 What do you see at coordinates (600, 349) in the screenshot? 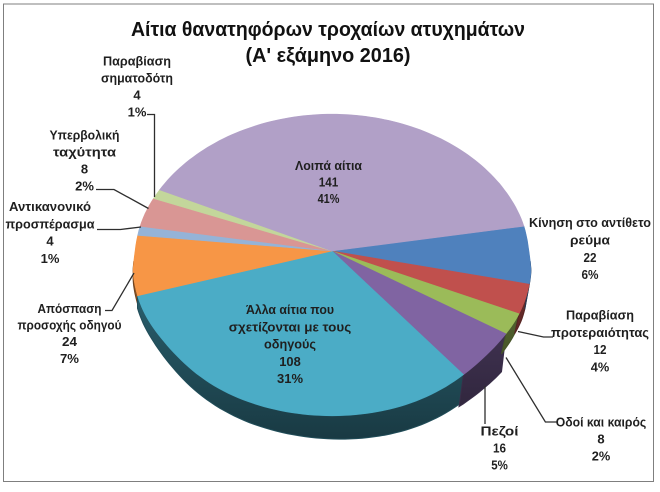
I see `svg-text: 12` at bounding box center [600, 349].